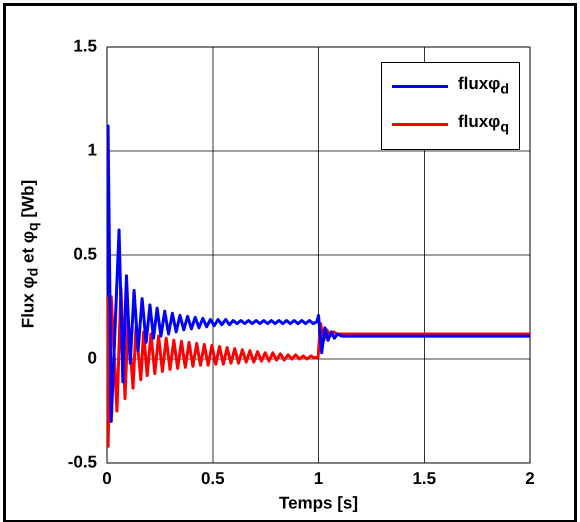  I want to click on legend-label: fluxφ$_{q}$, so click(483, 124).